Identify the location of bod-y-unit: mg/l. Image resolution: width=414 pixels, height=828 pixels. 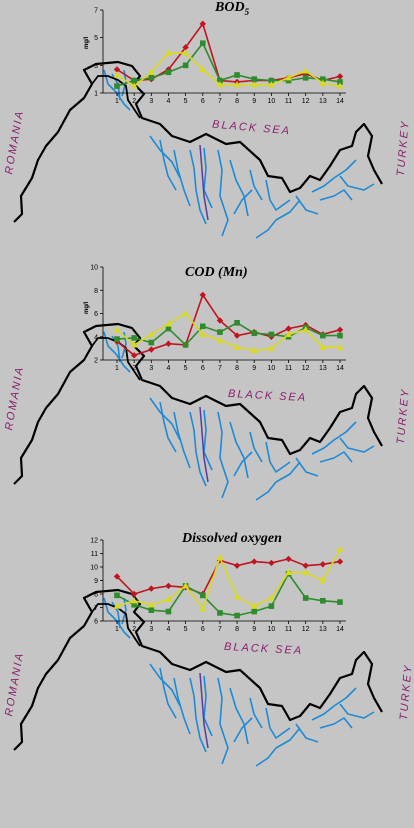
(87, 42).